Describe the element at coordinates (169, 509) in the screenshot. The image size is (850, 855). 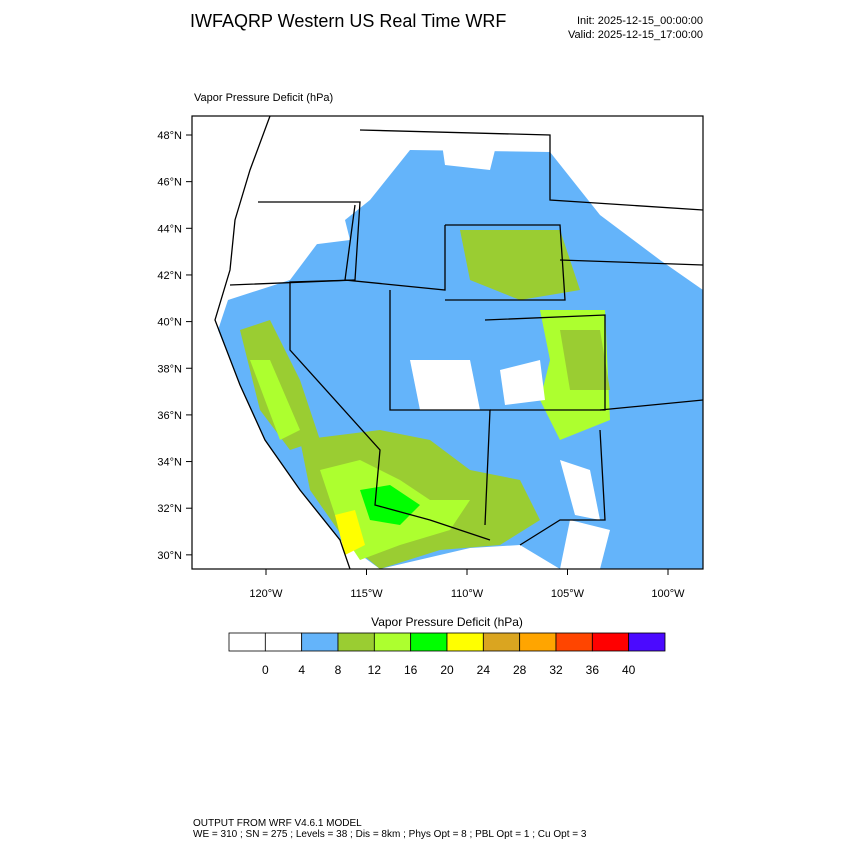
I see `lat-label: 32°N` at that location.